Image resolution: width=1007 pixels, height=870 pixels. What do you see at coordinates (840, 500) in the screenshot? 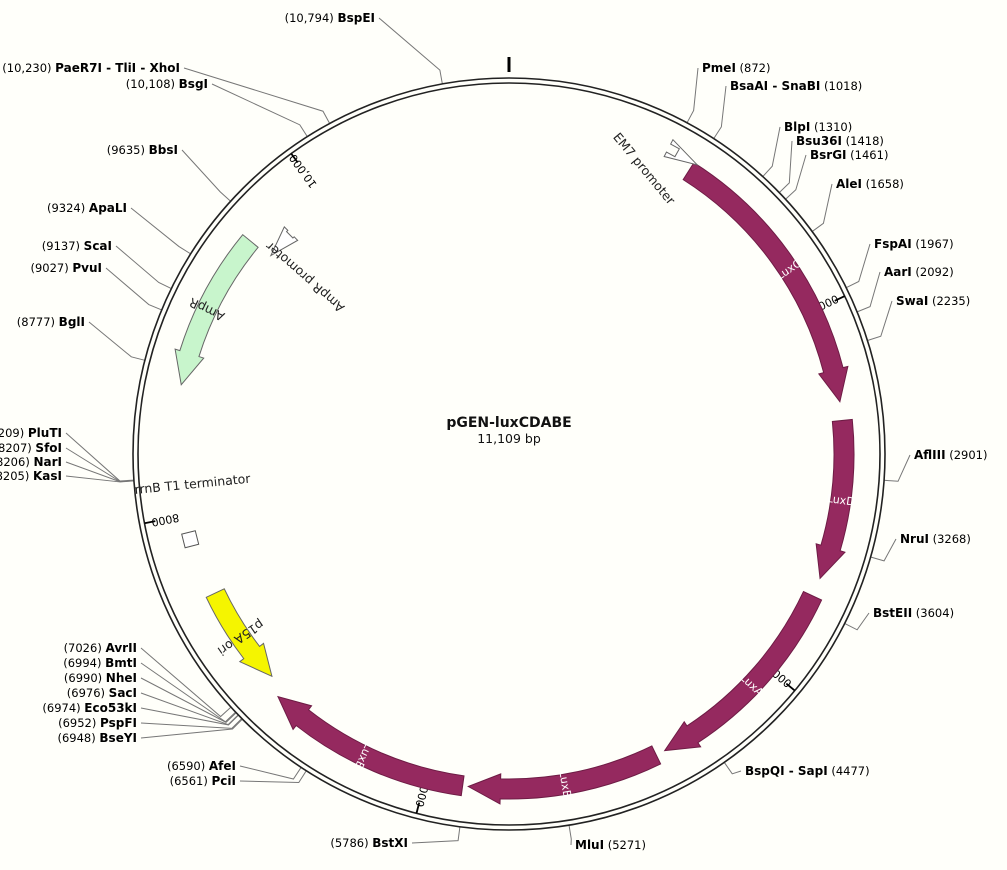
I see `feature-luxD-label: LuxD` at bounding box center [840, 500].